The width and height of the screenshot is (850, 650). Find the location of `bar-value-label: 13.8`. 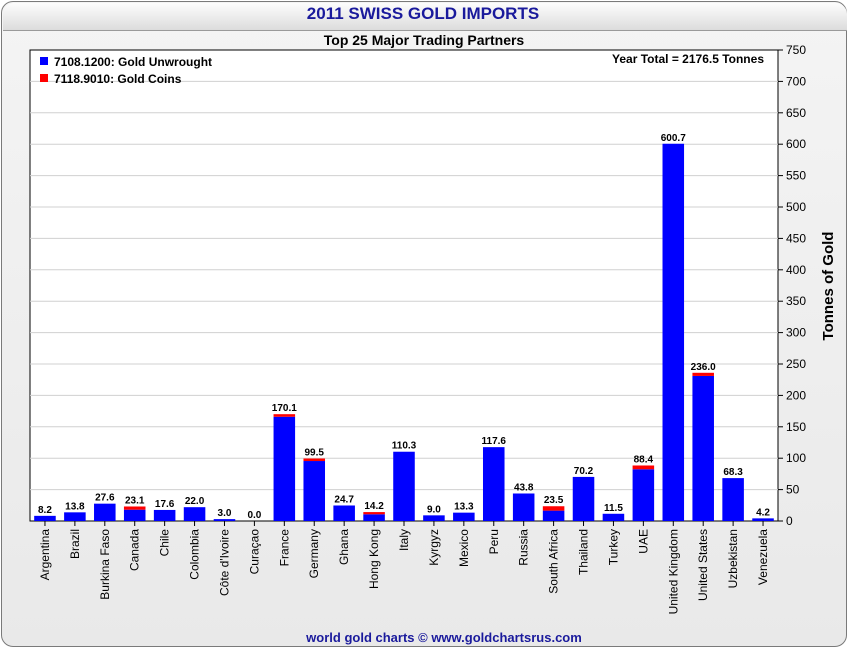

bar-value-label: 13.8 is located at coordinates (75, 506).